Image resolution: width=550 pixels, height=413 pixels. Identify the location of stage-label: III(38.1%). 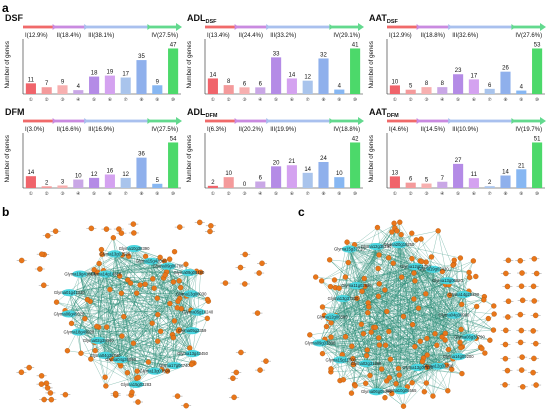
(101, 36).